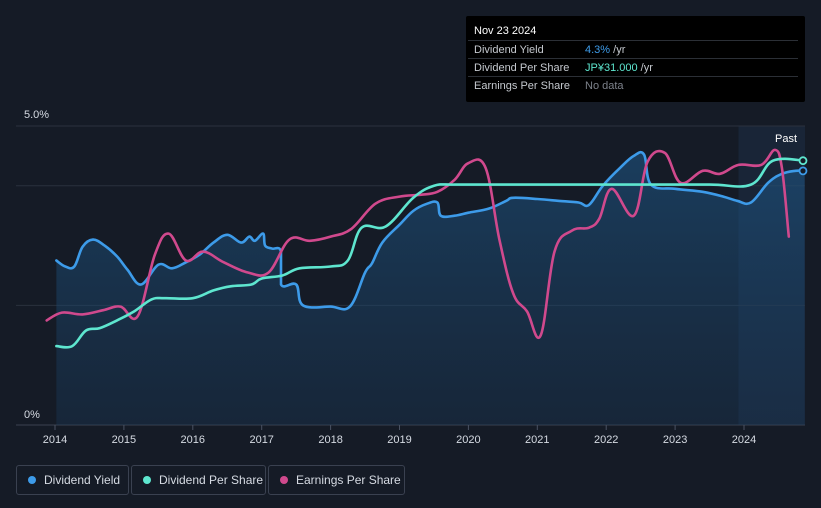 This screenshot has height=508, width=821. What do you see at coordinates (606, 440) in the screenshot?
I see `x-tick-label: 2022` at bounding box center [606, 440].